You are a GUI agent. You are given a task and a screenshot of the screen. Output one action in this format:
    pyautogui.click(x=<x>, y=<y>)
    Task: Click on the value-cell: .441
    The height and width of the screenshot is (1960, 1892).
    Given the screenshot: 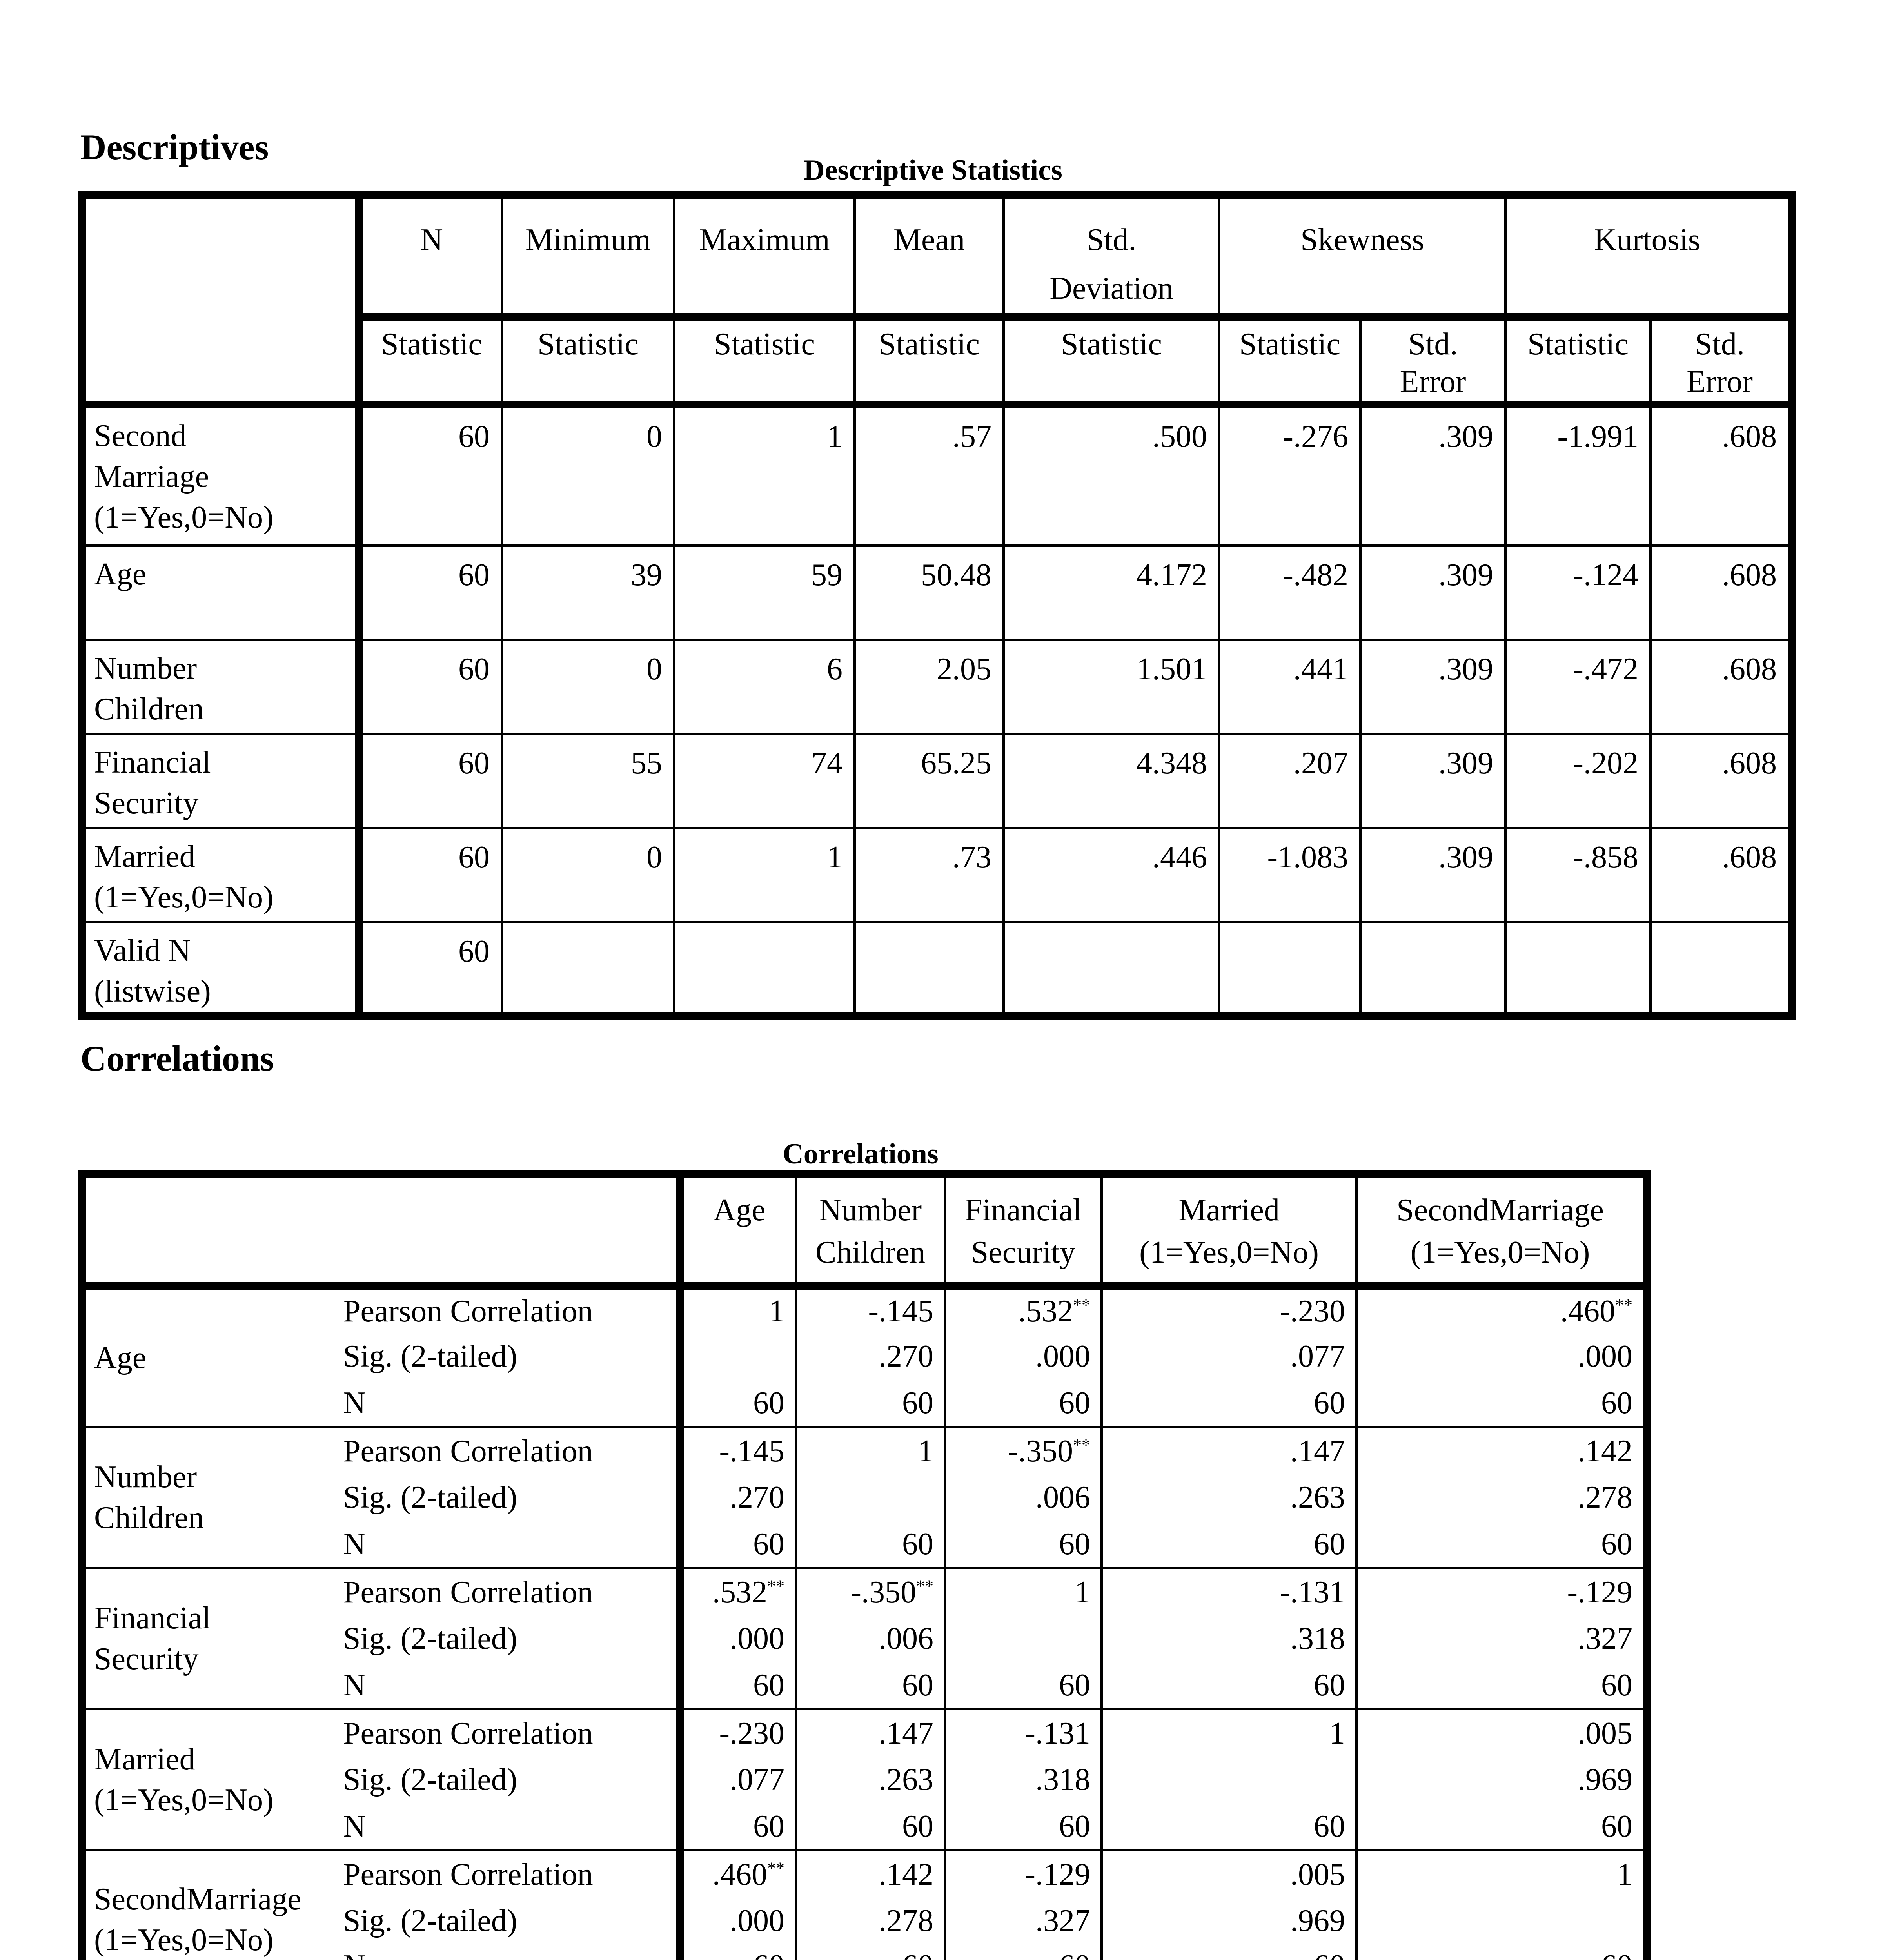 What is the action you would take?
    pyautogui.click(x=1290, y=687)
    